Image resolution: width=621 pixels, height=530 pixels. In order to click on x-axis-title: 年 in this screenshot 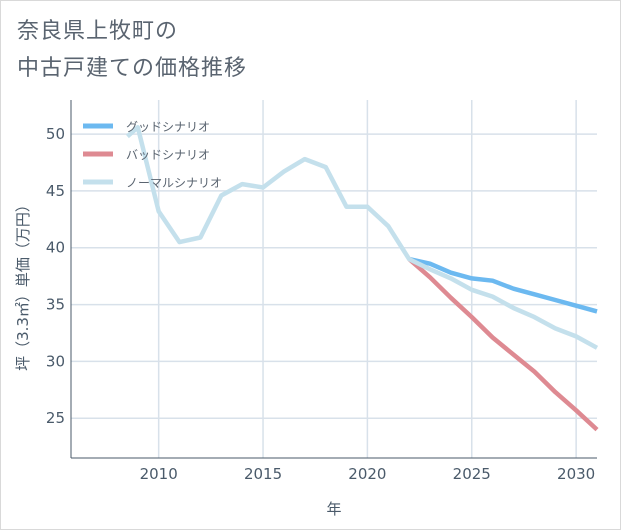, I will do `click(333, 509)`.